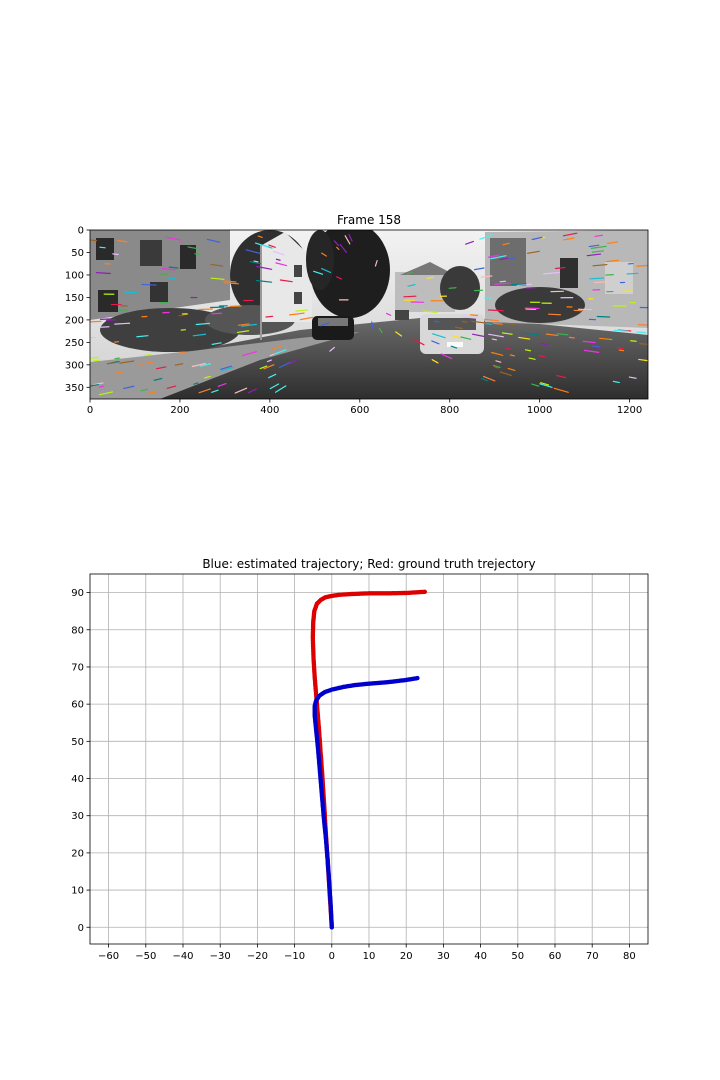 Image resolution: width=720 pixels, height=1080 pixels. Describe the element at coordinates (108, 956) in the screenshot. I see `trajectory-x-tick-label: −60` at that location.